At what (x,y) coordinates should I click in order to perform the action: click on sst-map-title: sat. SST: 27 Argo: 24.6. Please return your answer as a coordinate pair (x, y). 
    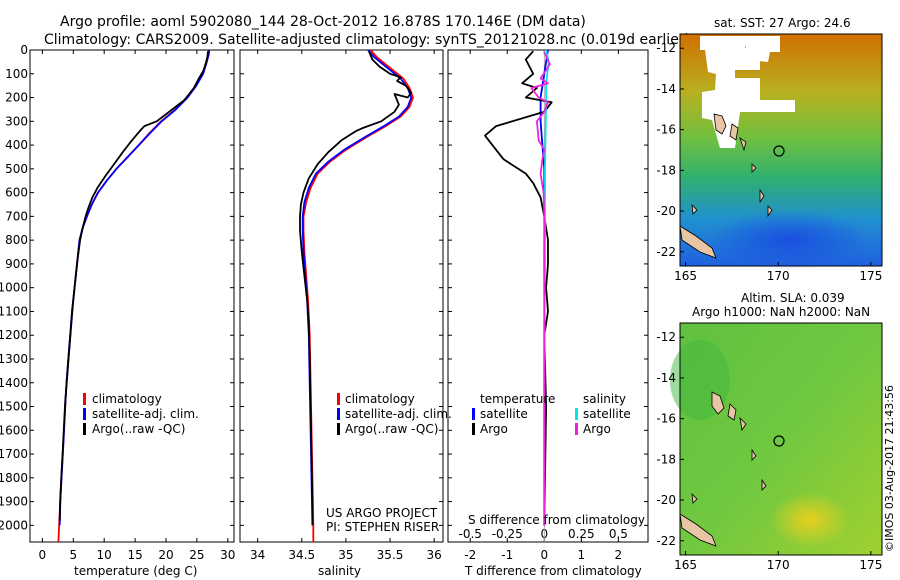
    Looking at the image, I should click on (782, 23).